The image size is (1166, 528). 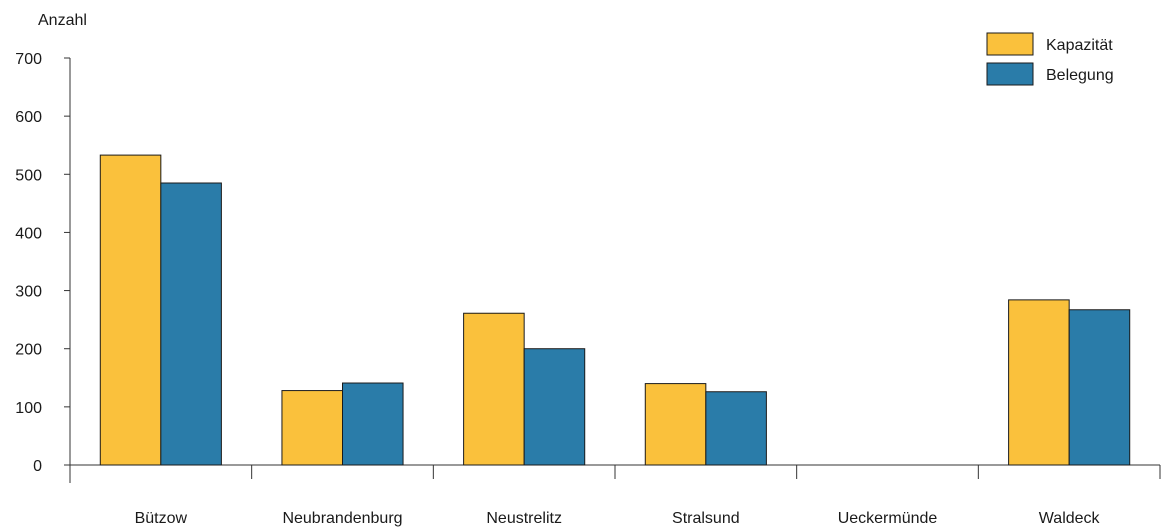 I want to click on x-tick-label: Ueckermünde, so click(x=888, y=518).